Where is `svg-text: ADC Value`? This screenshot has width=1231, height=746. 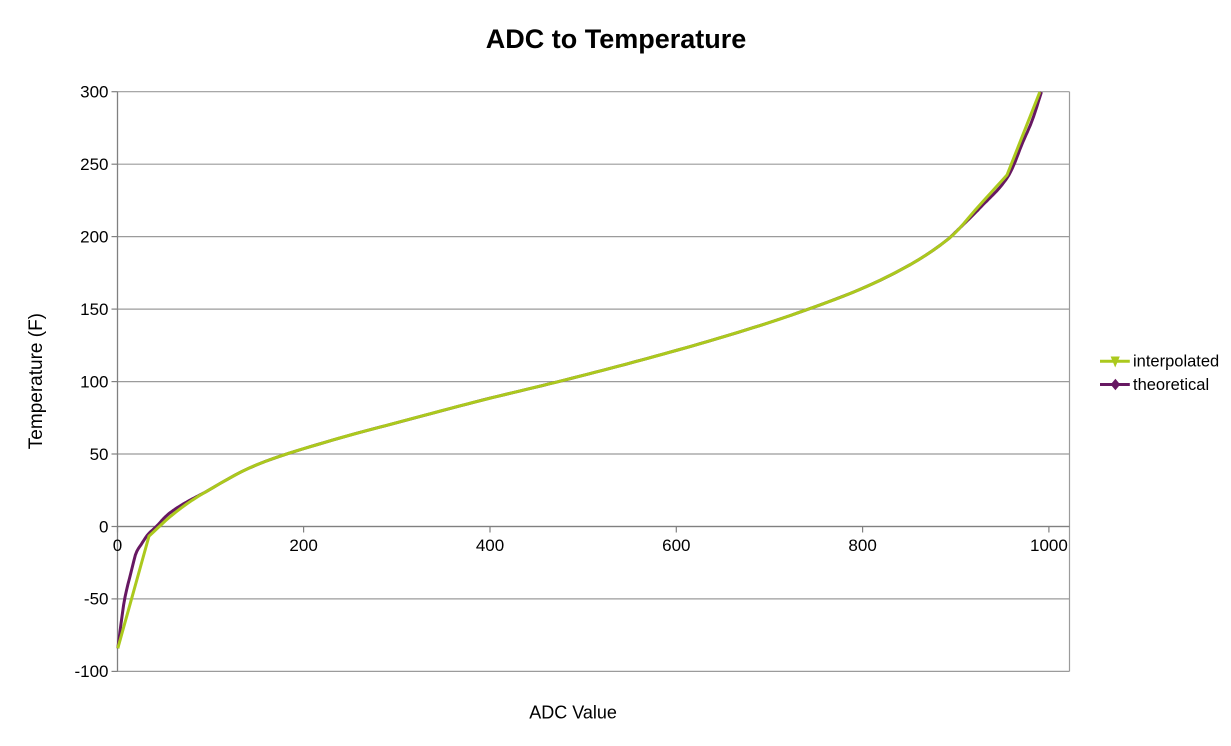
svg-text: ADC Value is located at coordinates (573, 713).